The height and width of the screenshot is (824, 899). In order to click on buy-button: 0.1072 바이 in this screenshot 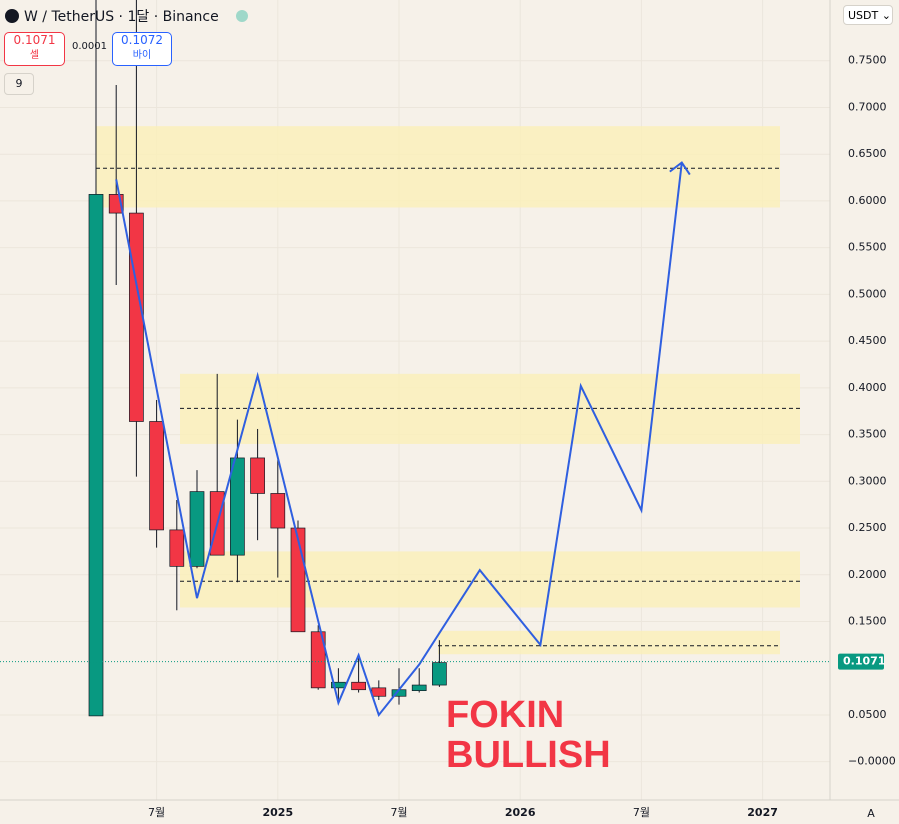, I will do `click(142, 49)`.